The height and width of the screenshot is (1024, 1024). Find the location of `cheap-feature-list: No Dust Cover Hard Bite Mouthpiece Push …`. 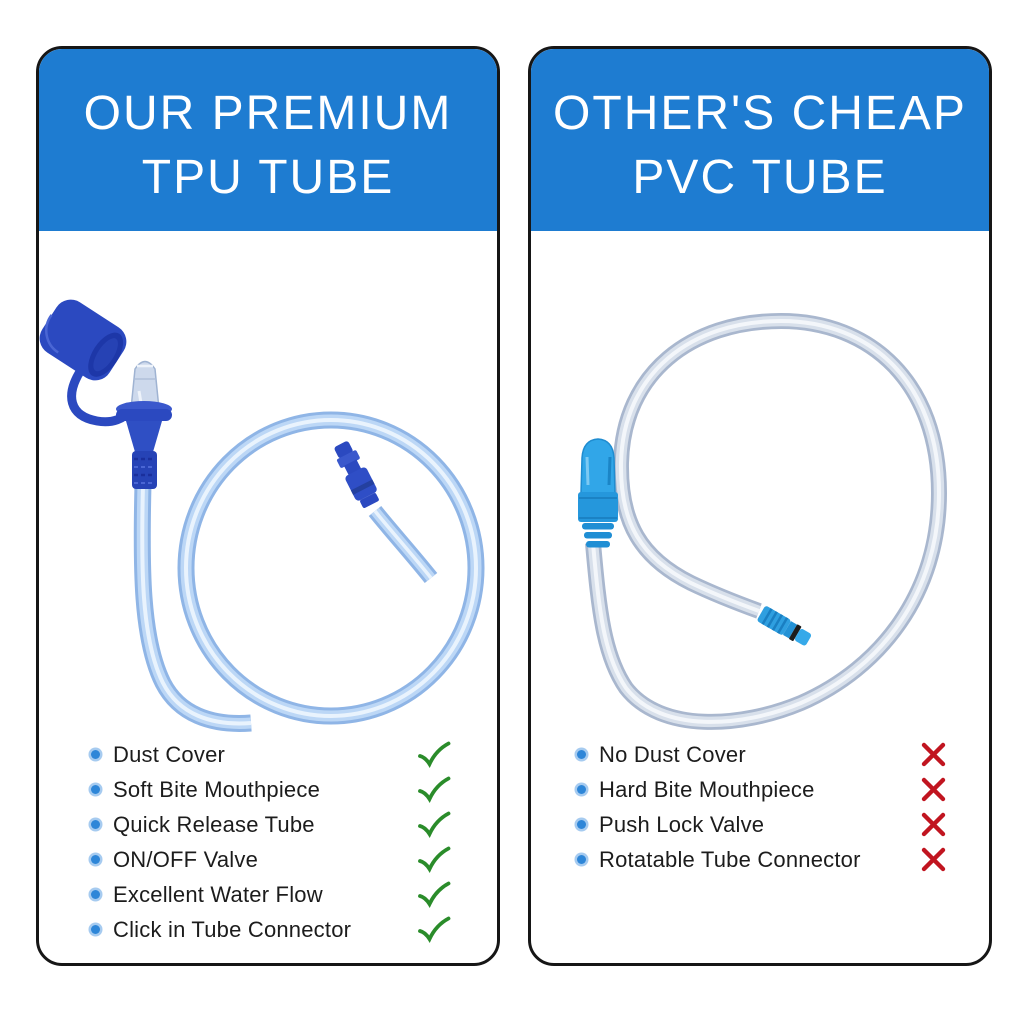

cheap-feature-list: No Dust Cover Hard Bite Mouthpiece Push … is located at coordinates (760, 807).